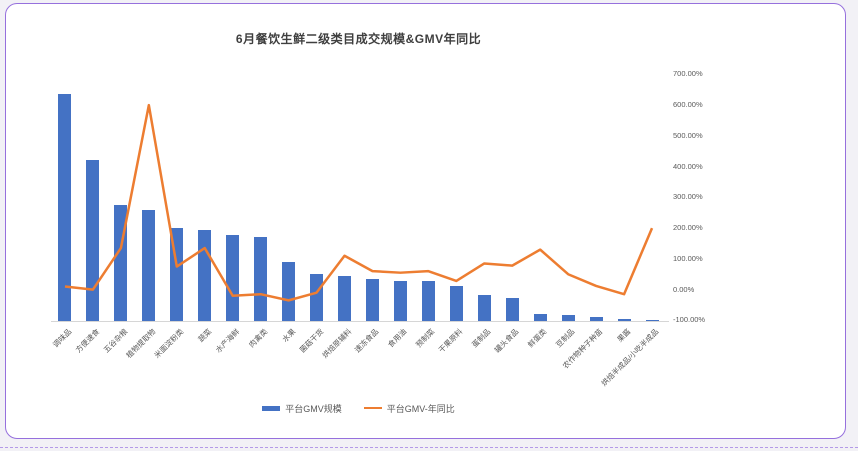 Image resolution: width=858 pixels, height=451 pixels. I want to click on y-axis-tick-label: 400.00%, so click(688, 166).